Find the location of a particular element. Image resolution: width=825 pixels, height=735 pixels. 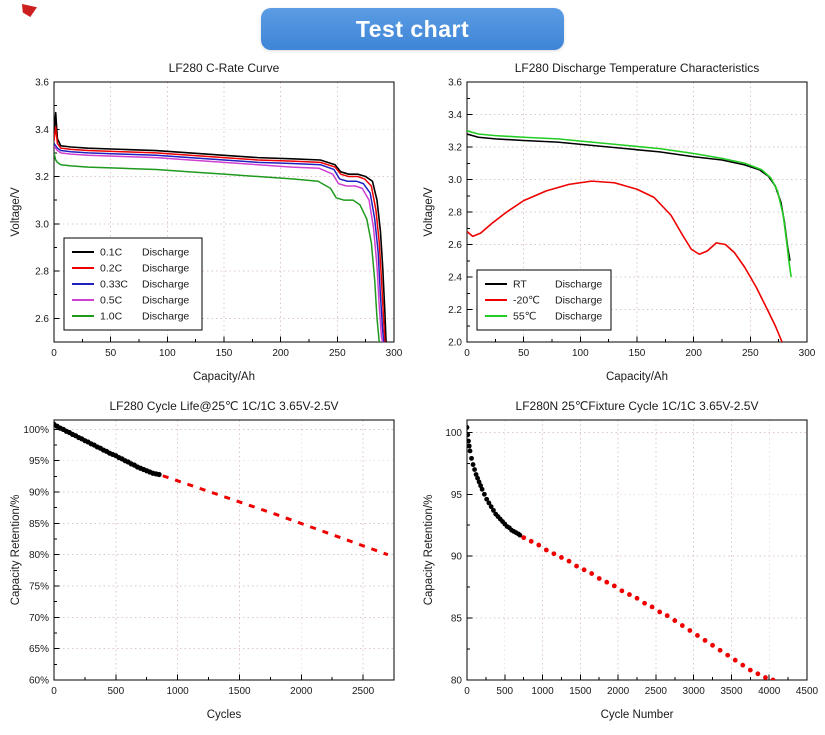

y-tick-label: 90 is located at coordinates (457, 557).